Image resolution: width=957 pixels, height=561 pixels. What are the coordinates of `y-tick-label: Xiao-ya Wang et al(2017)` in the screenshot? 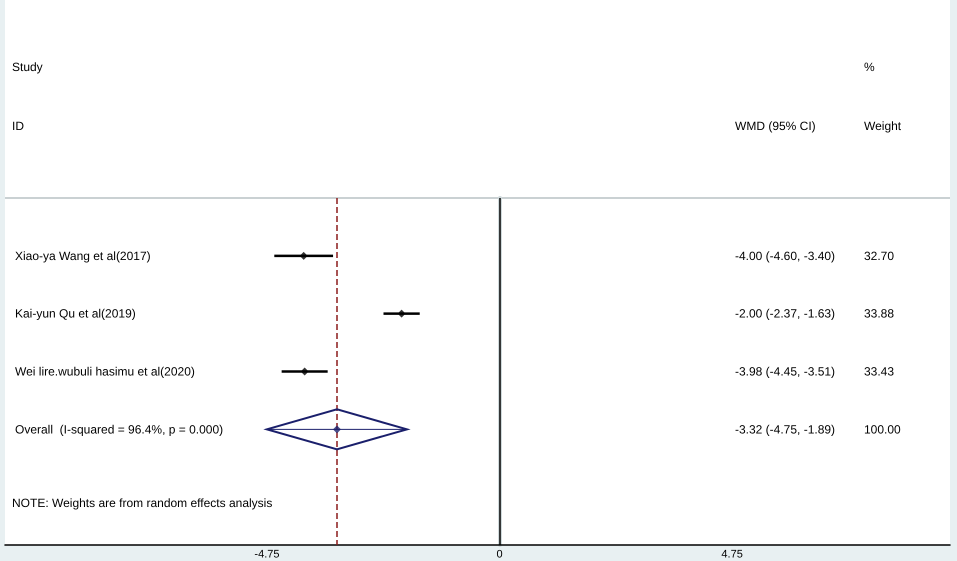 It's located at (83, 255).